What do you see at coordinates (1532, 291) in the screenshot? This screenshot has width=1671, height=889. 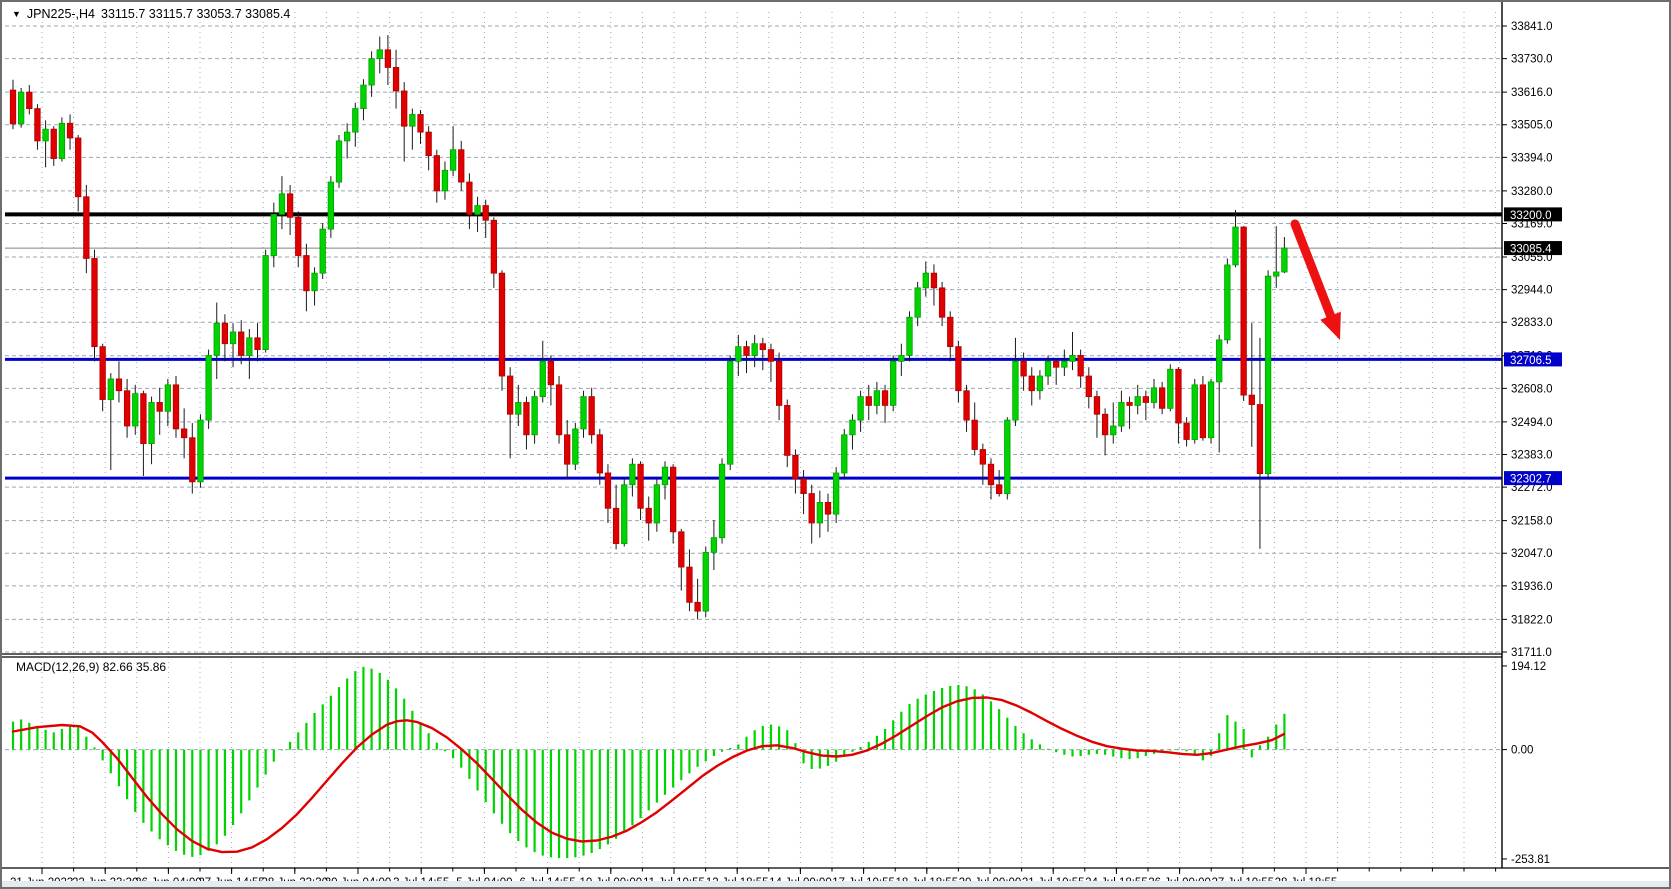 I see `price-axis-label: 32944.0` at bounding box center [1532, 291].